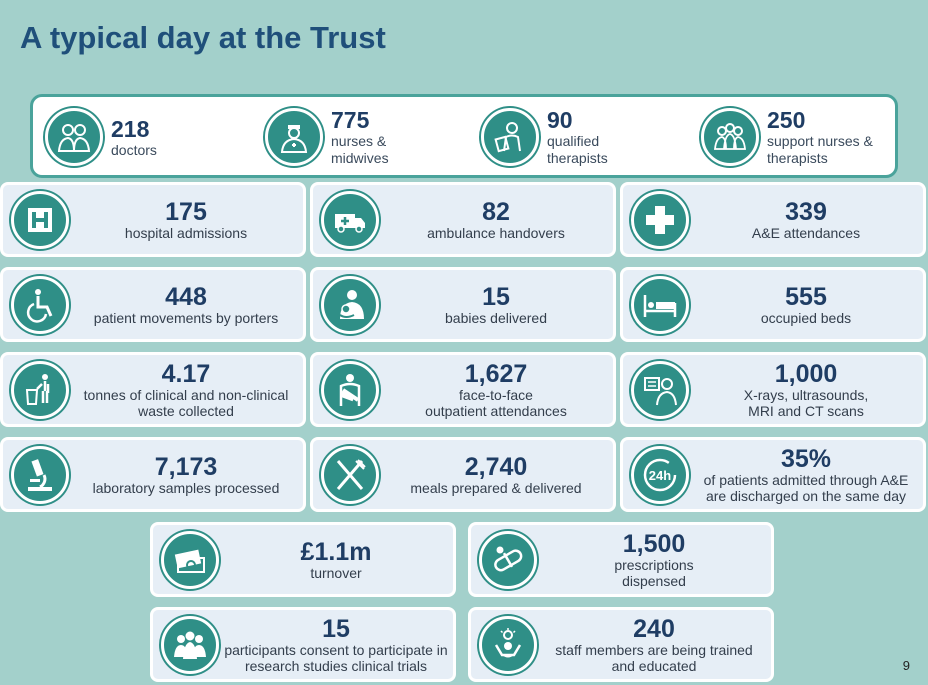 The width and height of the screenshot is (928, 685). What do you see at coordinates (660, 389) in the screenshot?
I see `xray-icon` at bounding box center [660, 389].